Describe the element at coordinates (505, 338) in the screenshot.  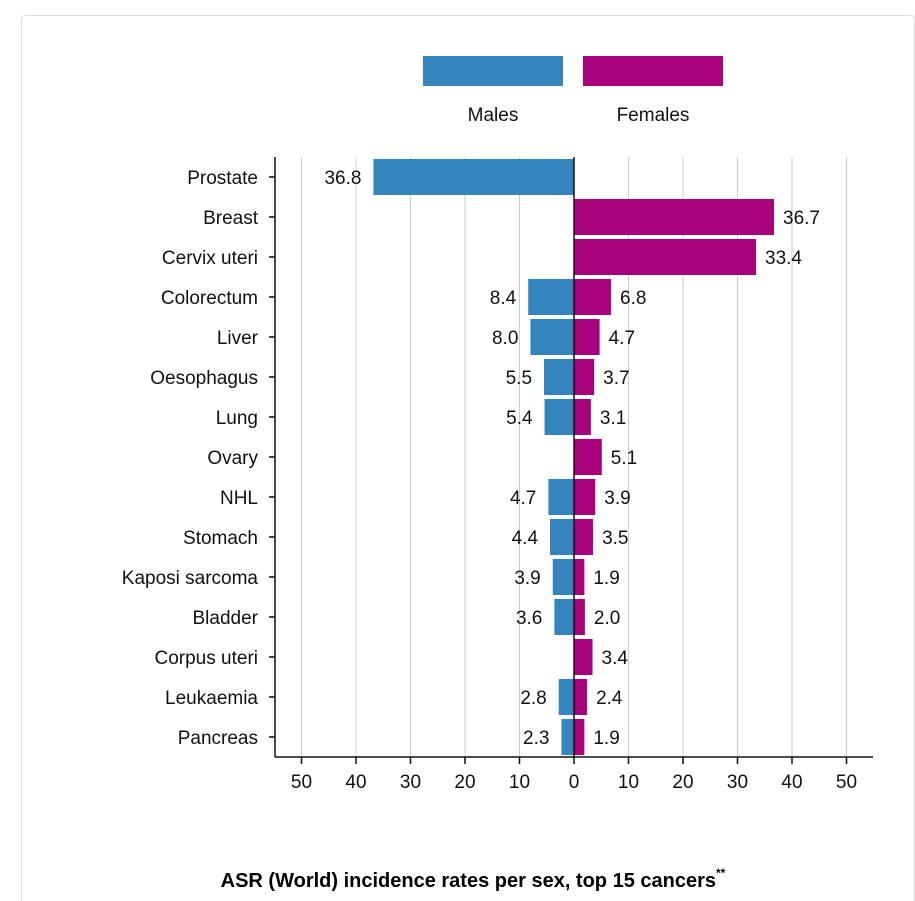
I see `value-label-males: 8.0` at that location.